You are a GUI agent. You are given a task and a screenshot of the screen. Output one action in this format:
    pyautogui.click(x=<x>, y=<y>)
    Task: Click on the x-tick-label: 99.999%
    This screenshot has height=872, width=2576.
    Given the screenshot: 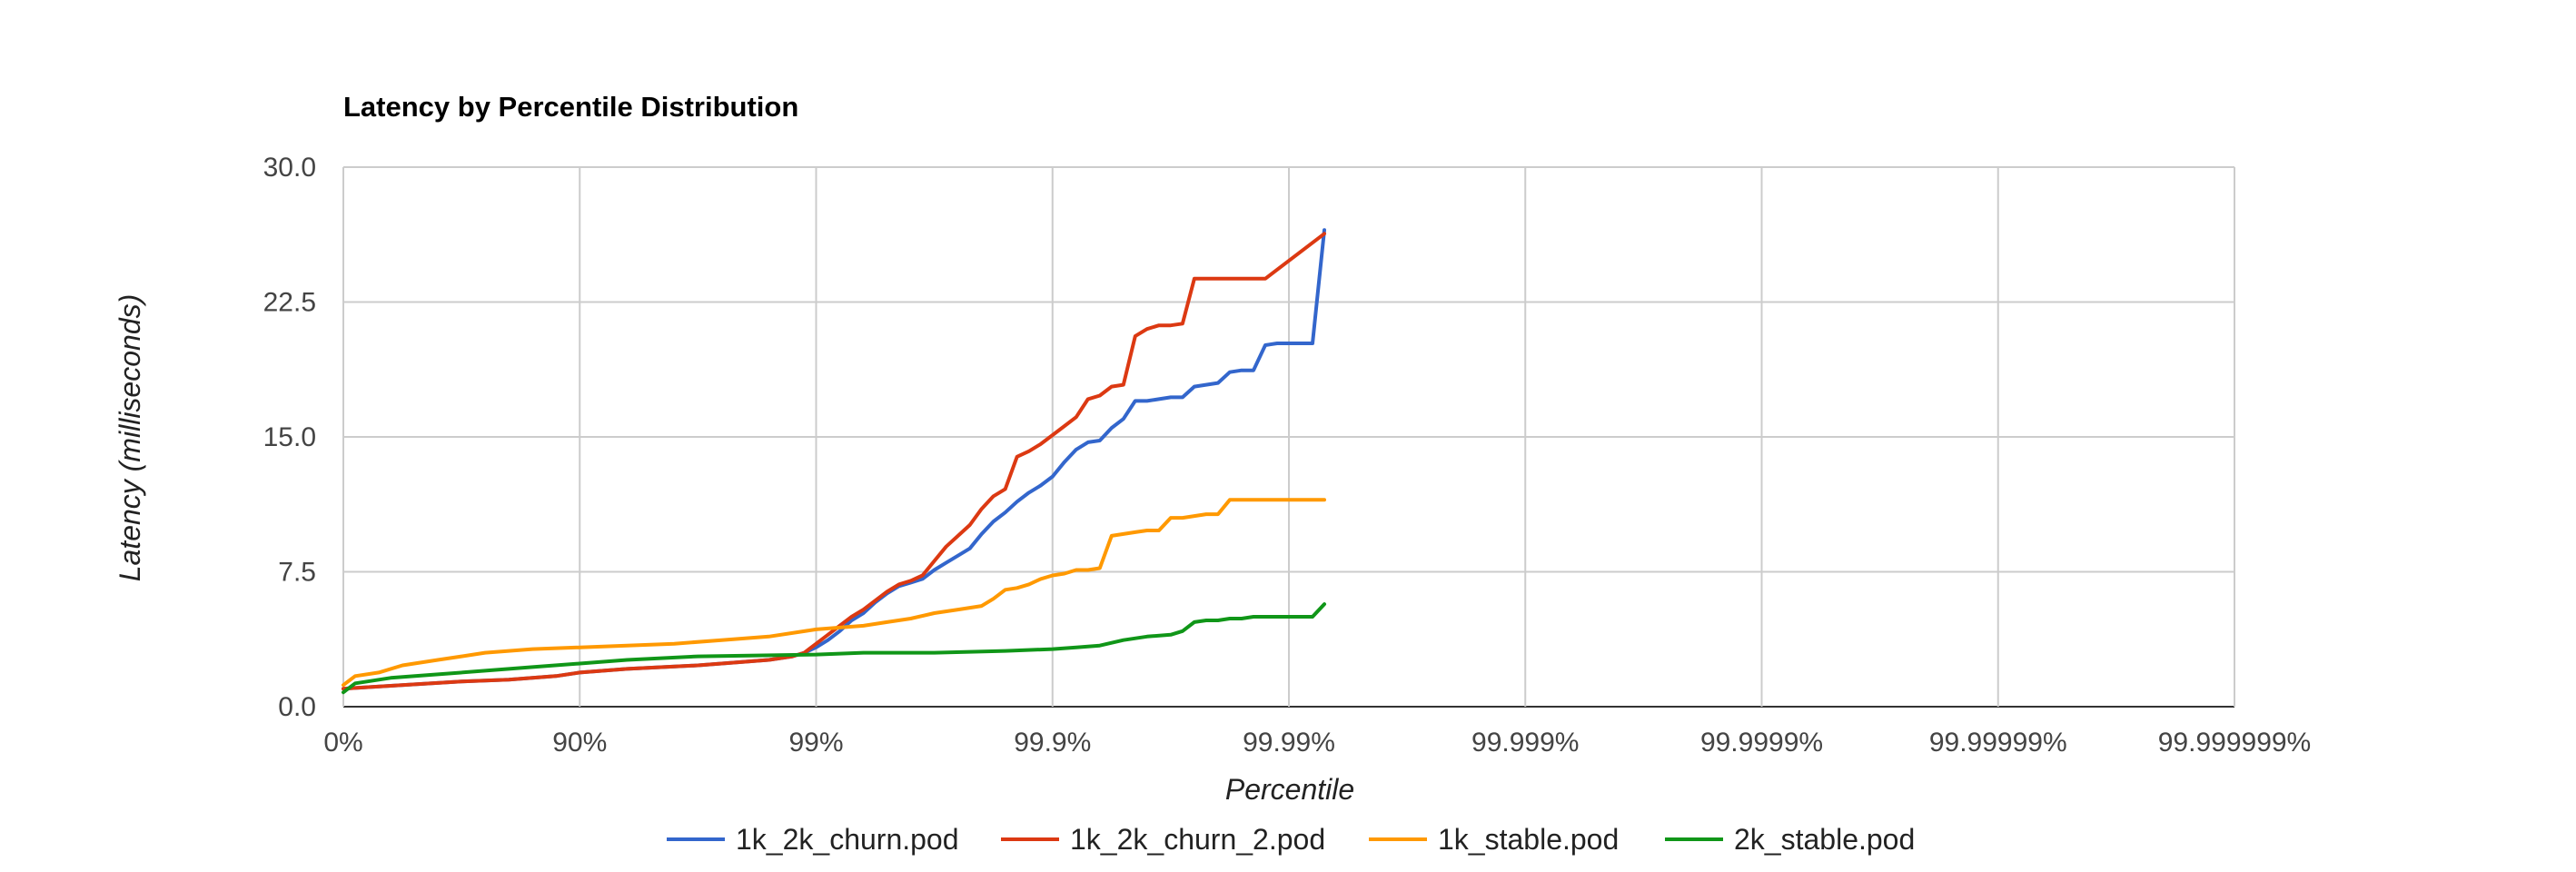 What is the action you would take?
    pyautogui.click(x=1525, y=743)
    